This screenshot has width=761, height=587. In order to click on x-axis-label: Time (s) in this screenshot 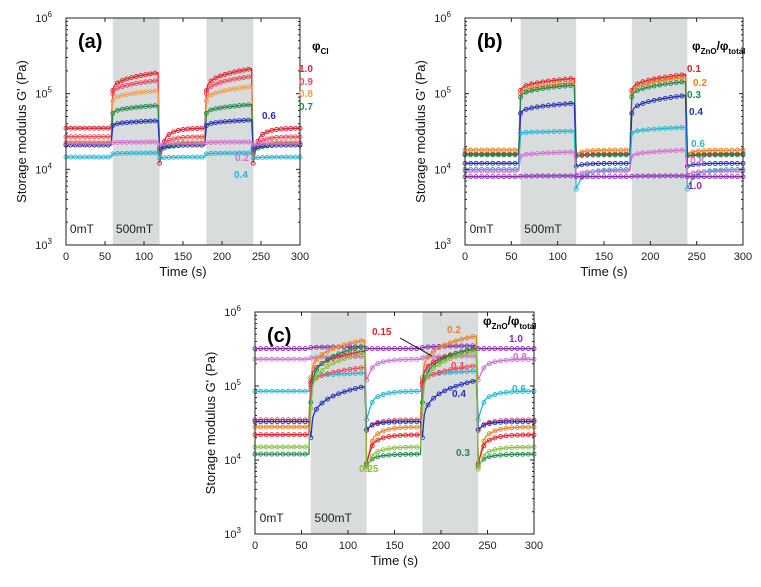, I will do `click(603, 271)`.